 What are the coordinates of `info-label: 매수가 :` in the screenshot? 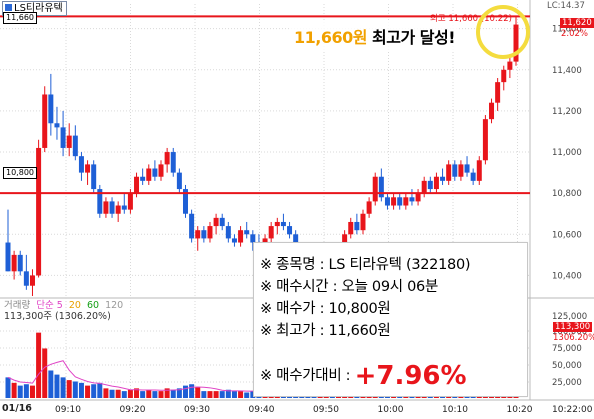 It's located at (302, 309).